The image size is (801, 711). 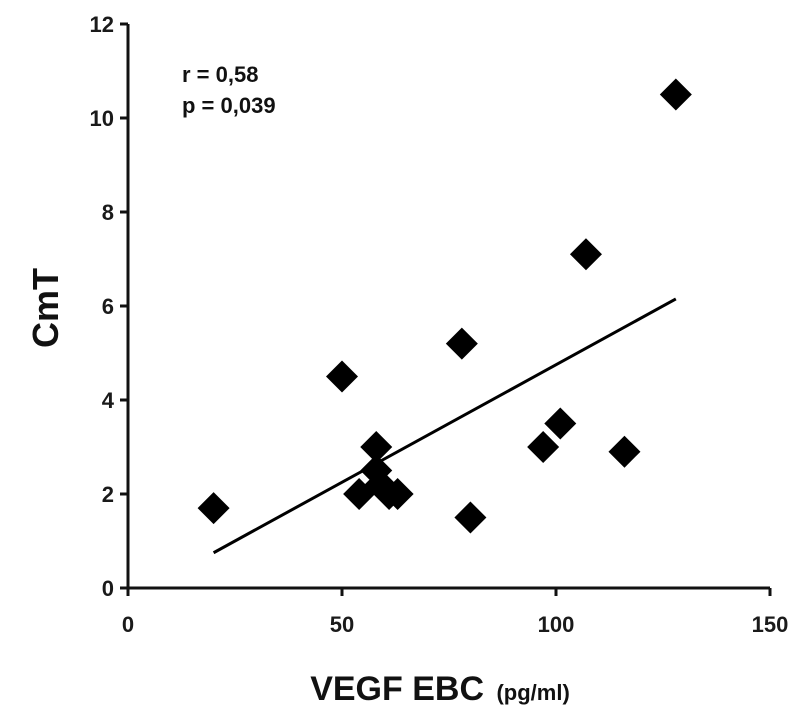 I want to click on y-axis-title: CmT, so click(x=45, y=308).